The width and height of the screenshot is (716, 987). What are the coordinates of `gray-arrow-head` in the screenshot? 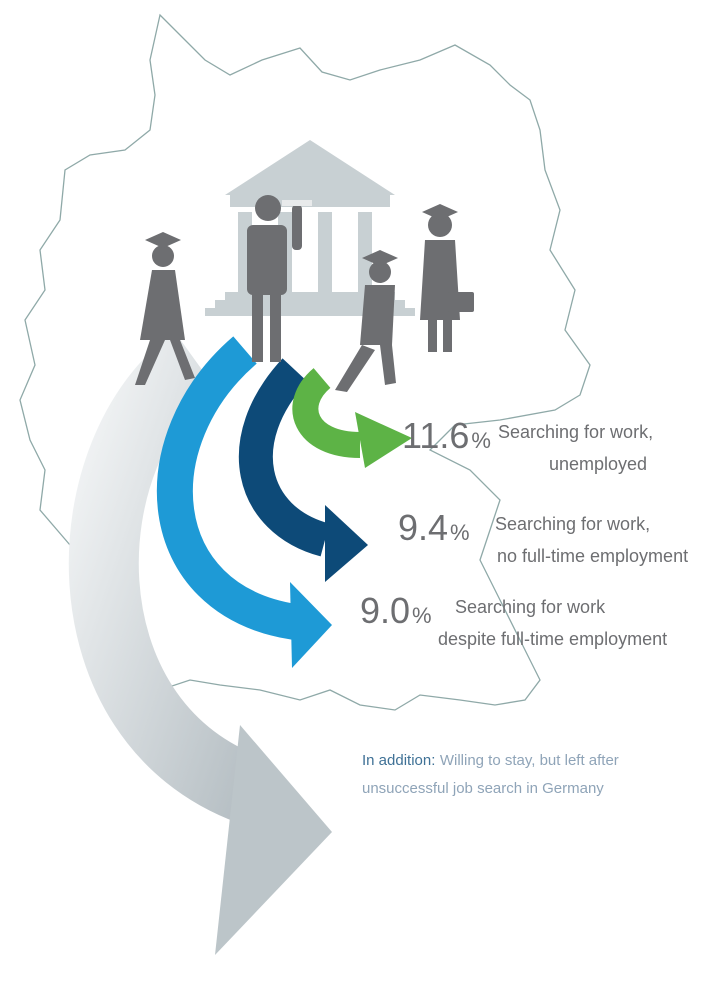 It's located at (273, 840).